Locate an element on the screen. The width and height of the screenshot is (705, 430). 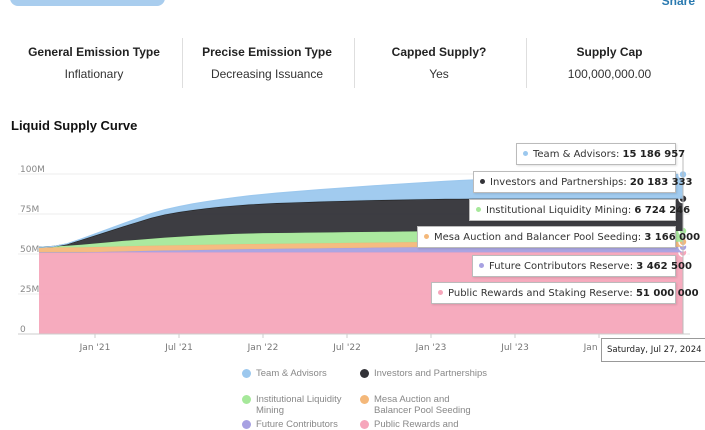
tooltip-item-investors: Investors and Partnerships: 20 183 333 is located at coordinates (583, 182).